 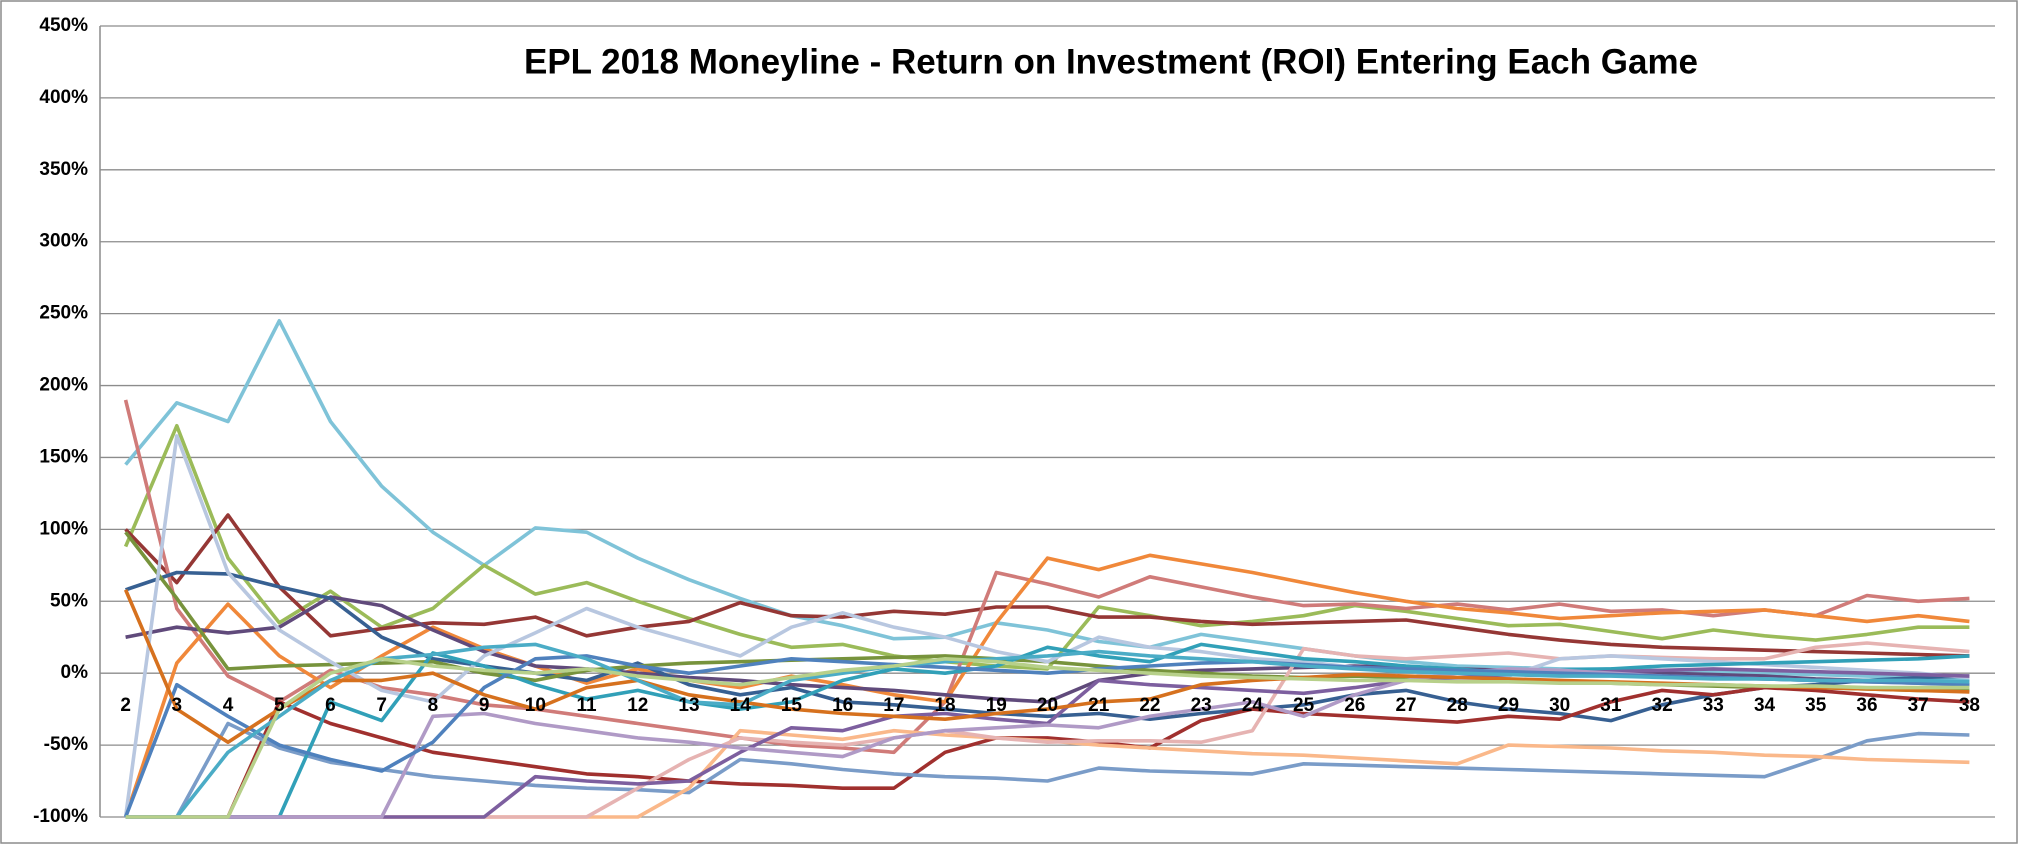 What do you see at coordinates (535, 705) in the screenshot?
I see `x-tick-label: 10` at bounding box center [535, 705].